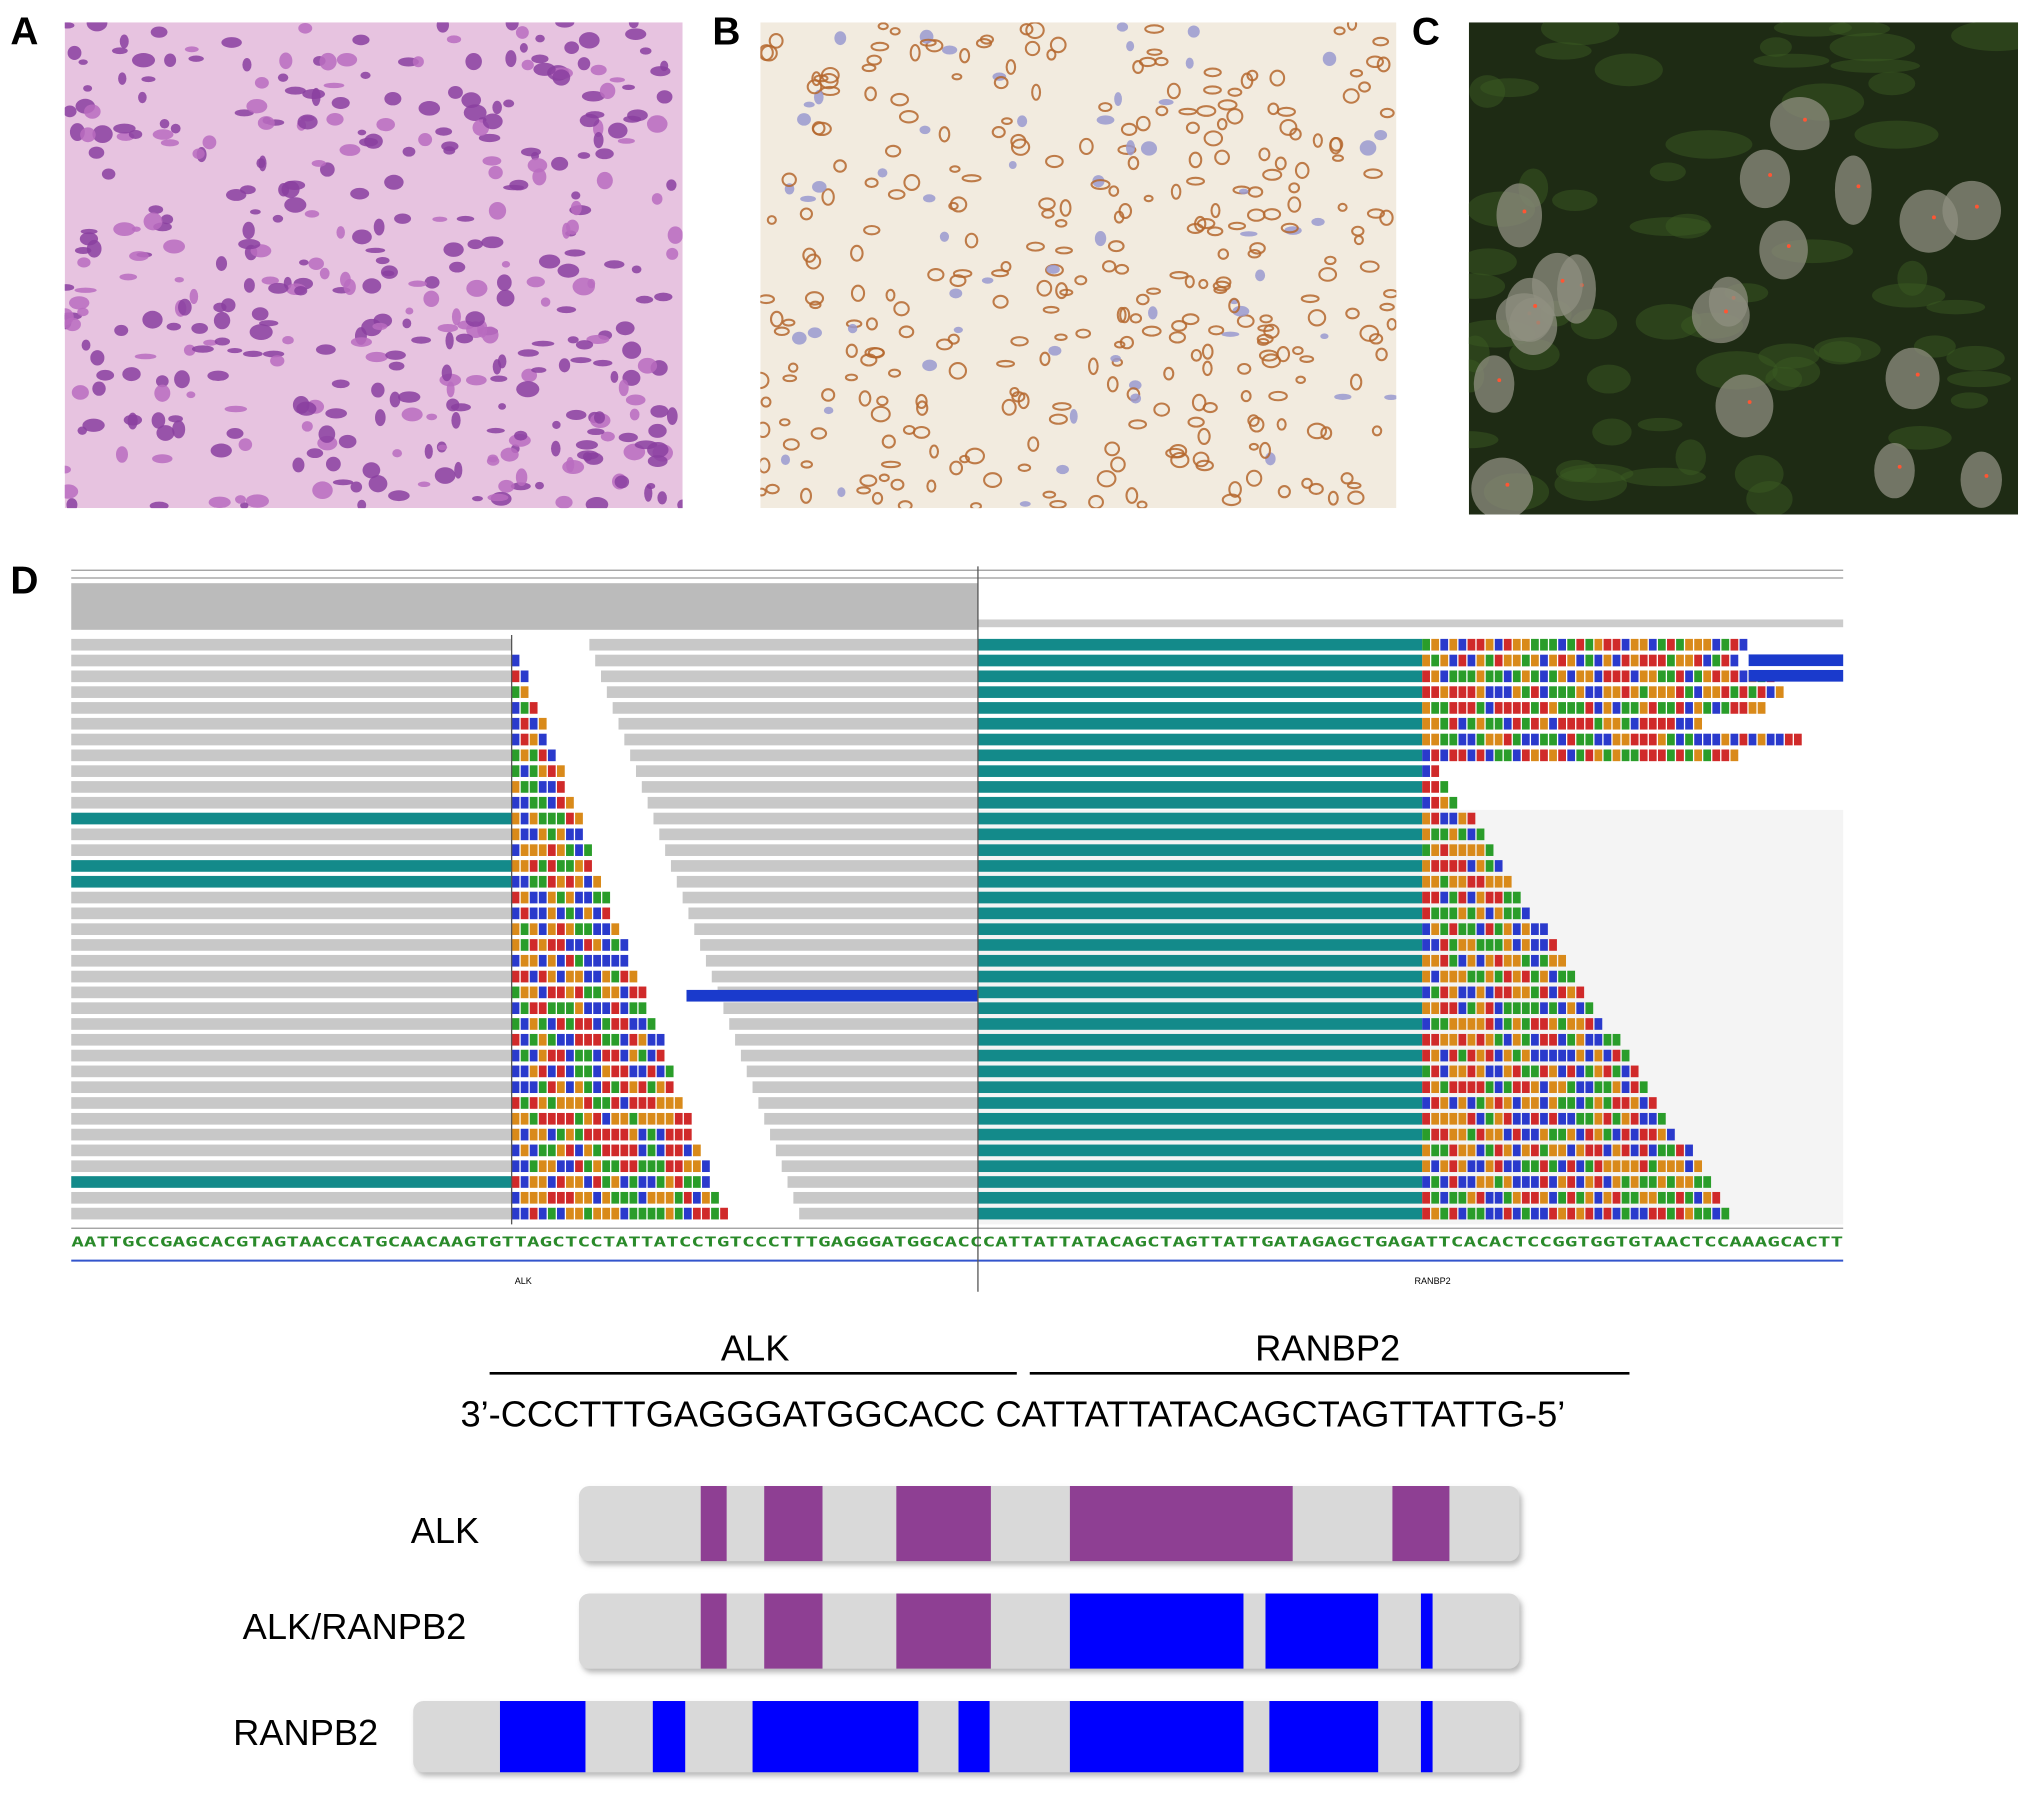 Image resolution: width=2031 pixels, height=1797 pixels. What do you see at coordinates (1872, 47) in the screenshot?
I see `background-texture` at bounding box center [1872, 47].